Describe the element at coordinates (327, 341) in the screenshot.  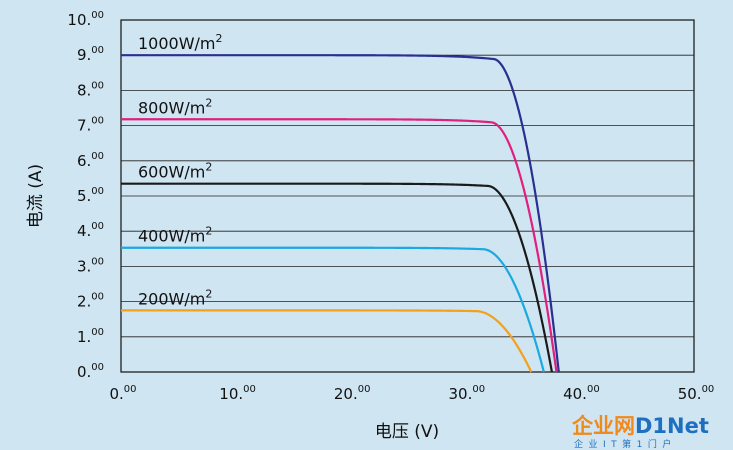
I see `series-line` at that location.